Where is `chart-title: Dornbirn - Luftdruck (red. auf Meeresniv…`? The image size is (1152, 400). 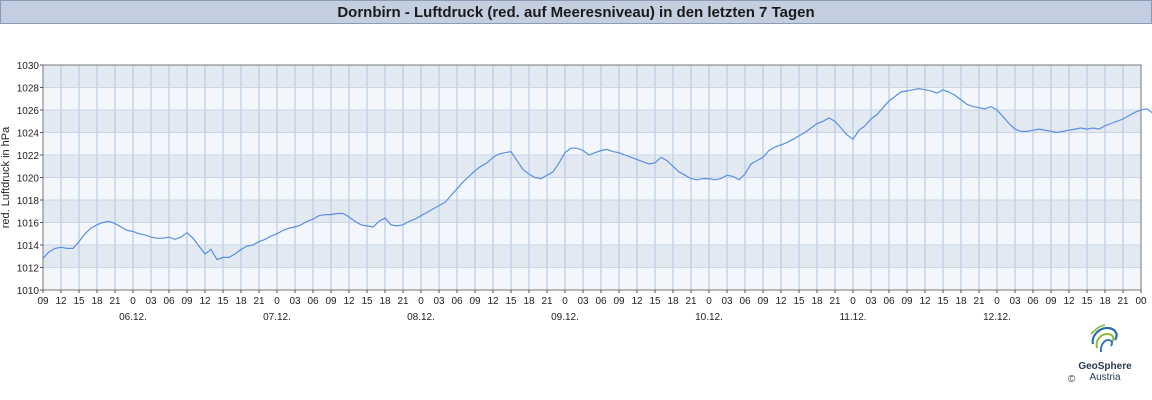 chart-title: Dornbirn - Luftdruck (red. auf Meeresniv… is located at coordinates (576, 12).